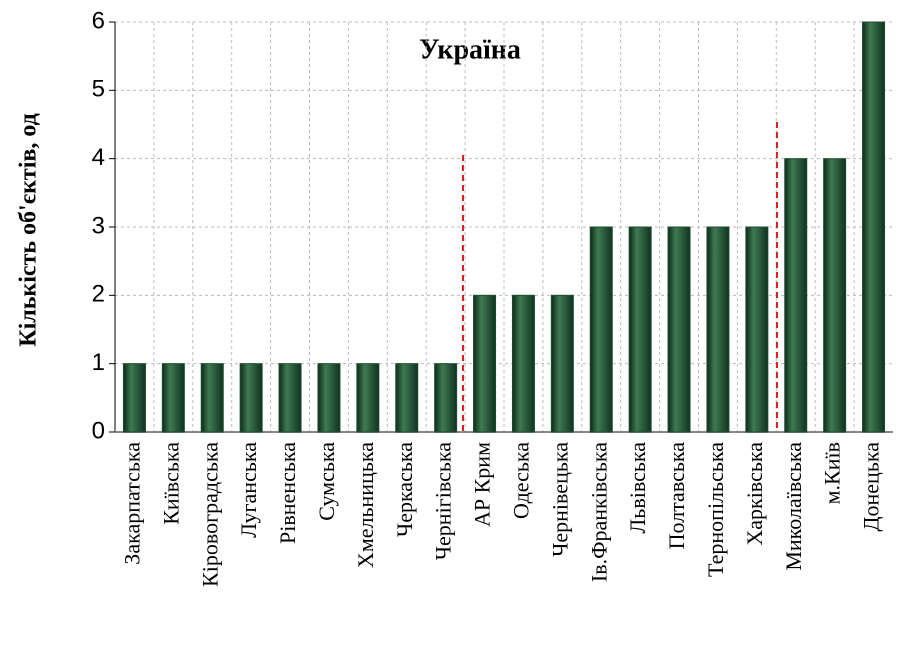 The height and width of the screenshot is (648, 899). Describe the element at coordinates (470, 49) in the screenshot. I see `chart-title: Україна` at that location.